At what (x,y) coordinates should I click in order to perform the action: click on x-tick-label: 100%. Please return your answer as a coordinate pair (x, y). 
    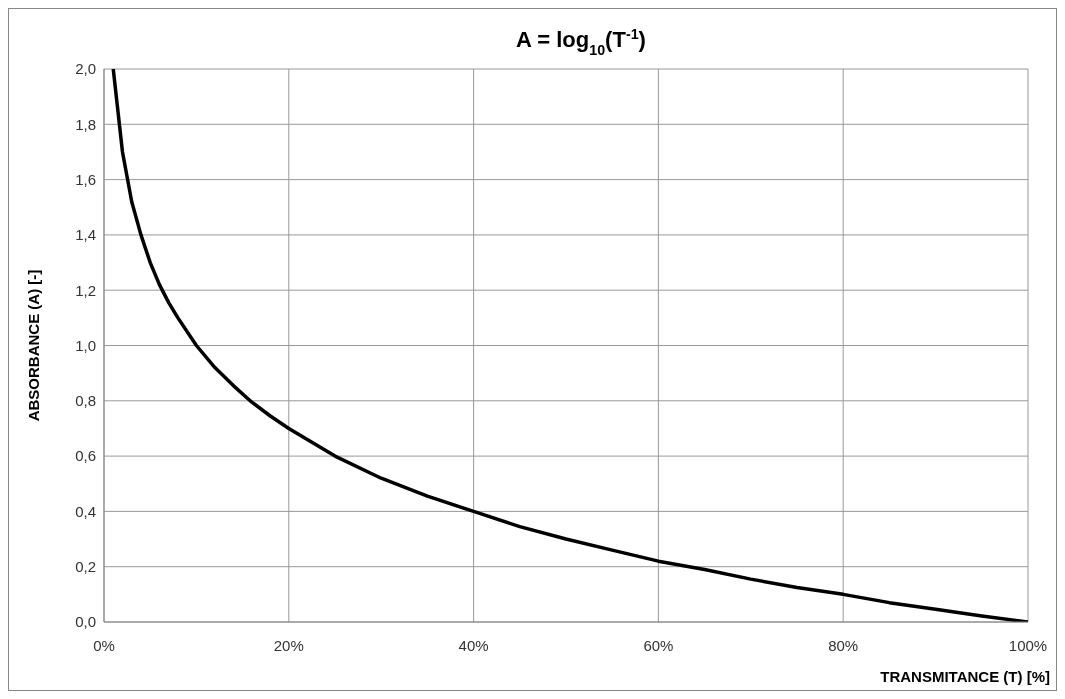
    Looking at the image, I should click on (1028, 645).